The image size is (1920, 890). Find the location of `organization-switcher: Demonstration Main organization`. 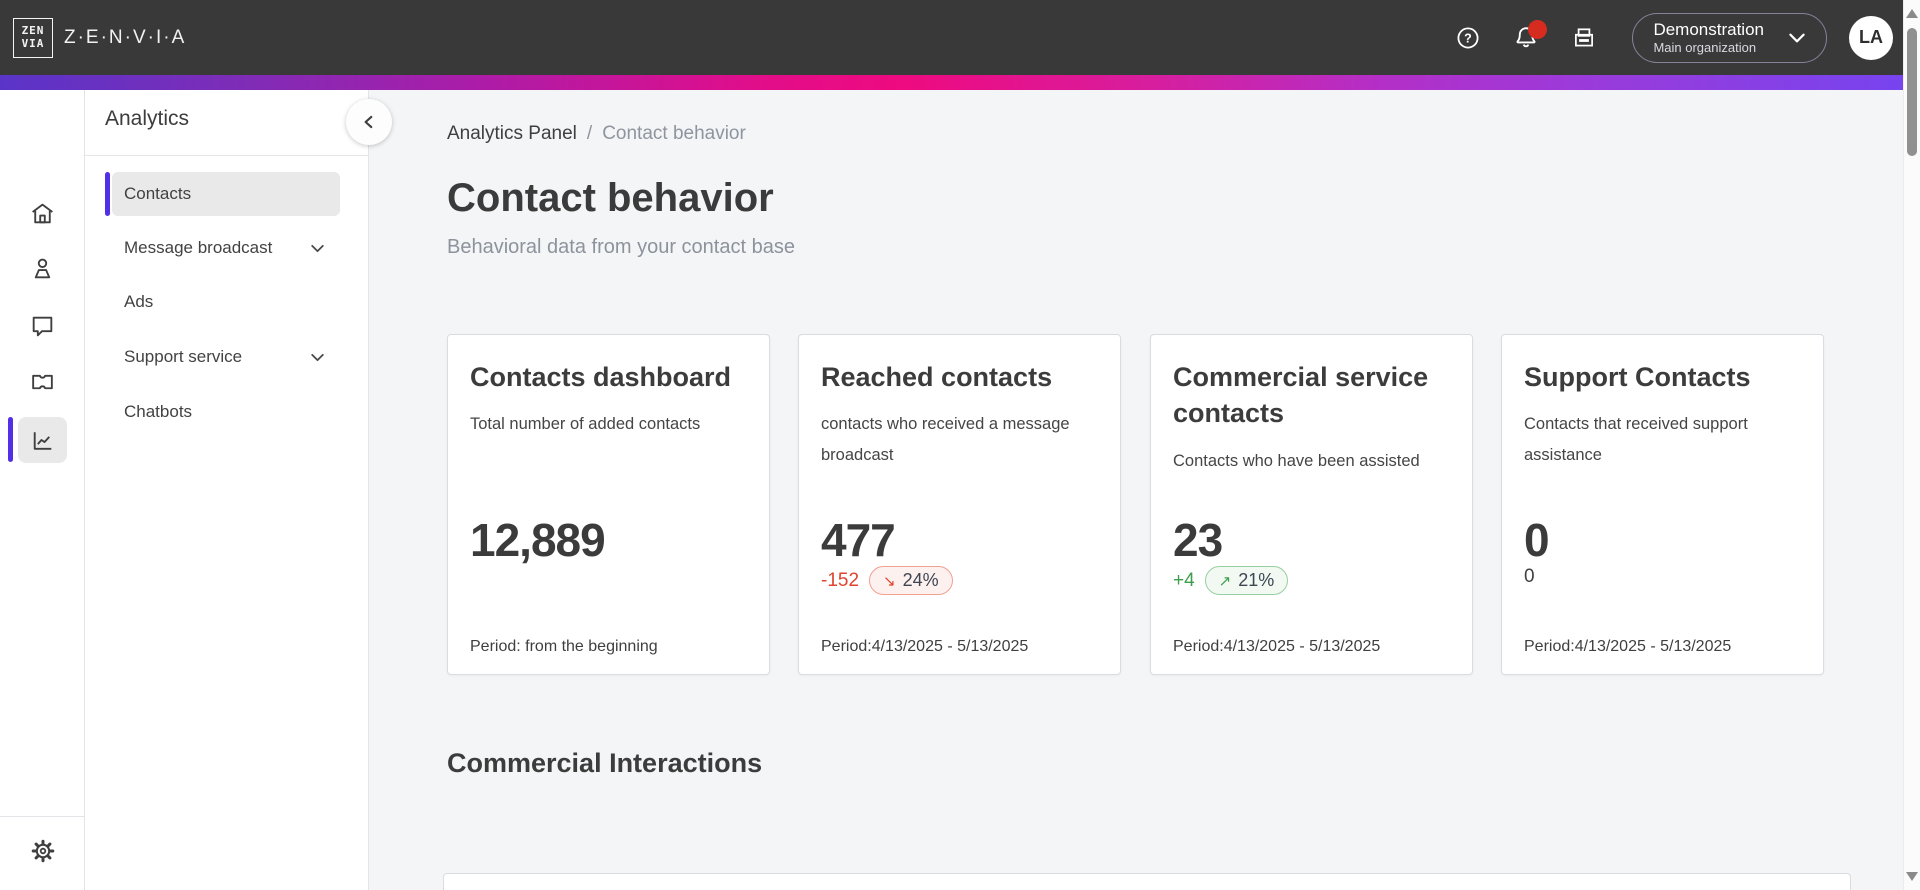

organization-switcher: Demonstration Main organization is located at coordinates (1729, 37).